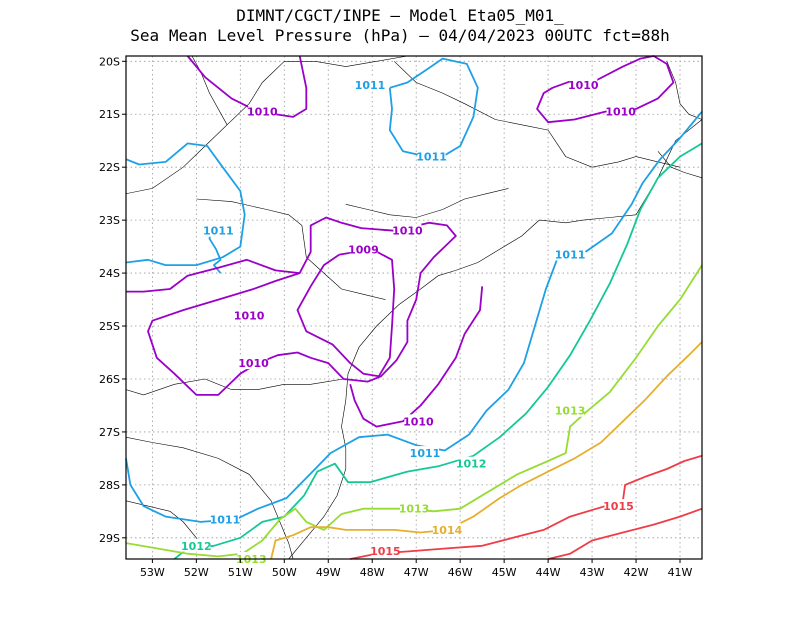 The height and width of the screenshot is (618, 800). Describe the element at coordinates (328, 572) in the screenshot. I see `x-tick-label: 49W` at that location.